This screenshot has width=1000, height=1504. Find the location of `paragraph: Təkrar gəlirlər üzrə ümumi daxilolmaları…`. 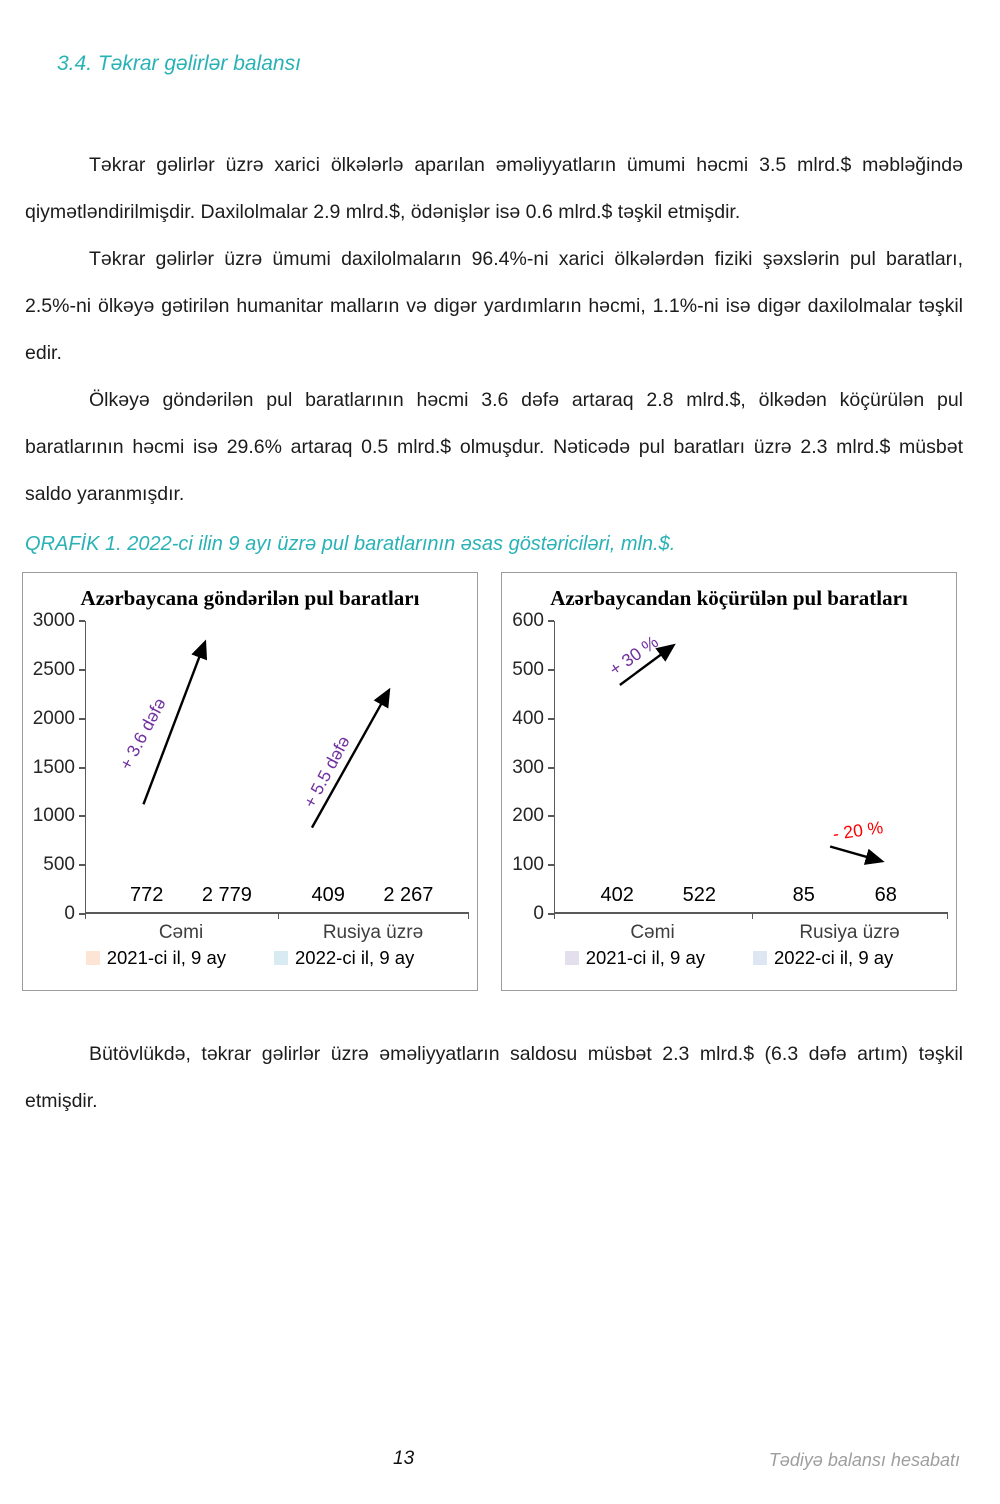

paragraph: Təkrar gəlirlər üzrə ümumi daxilolmaları… is located at coordinates (494, 306).